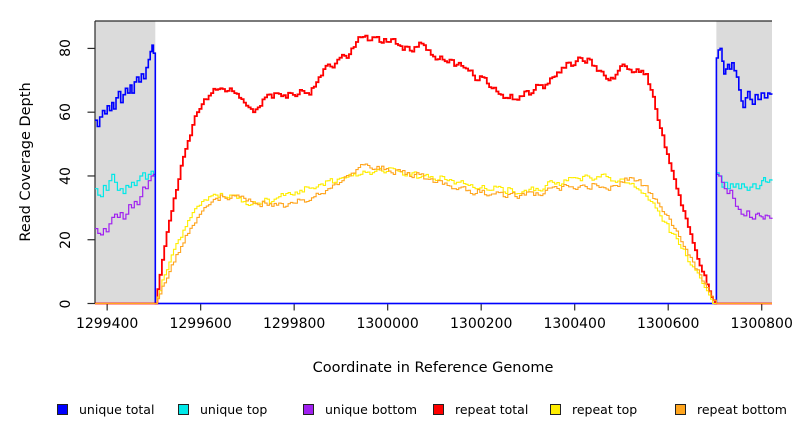 This screenshot has height=432, width=792. Describe the element at coordinates (107, 324) in the screenshot. I see `x-tick-label: 1299400` at that location.